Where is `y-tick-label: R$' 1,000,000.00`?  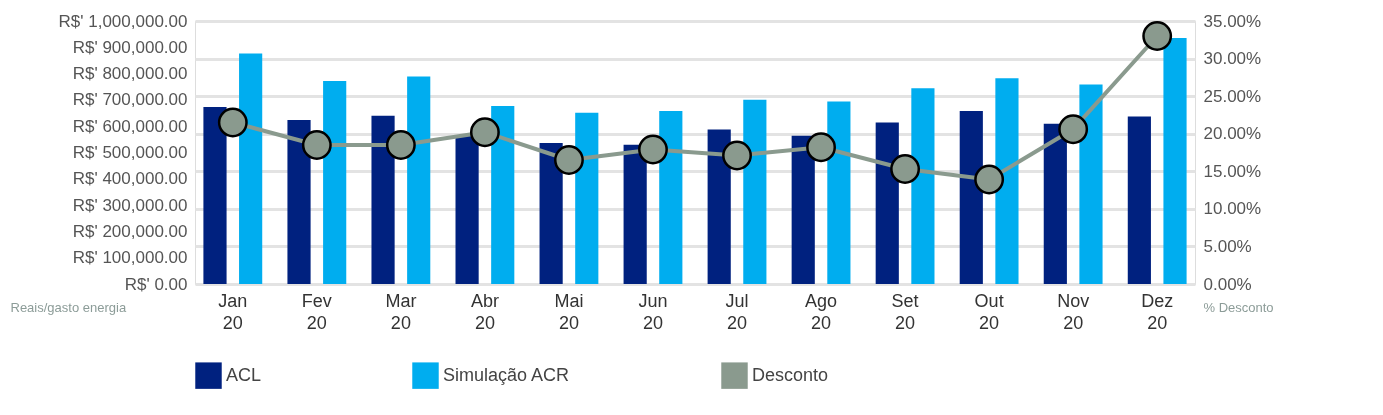
y-tick-label: R$' 1,000,000.00 is located at coordinates (123, 21).